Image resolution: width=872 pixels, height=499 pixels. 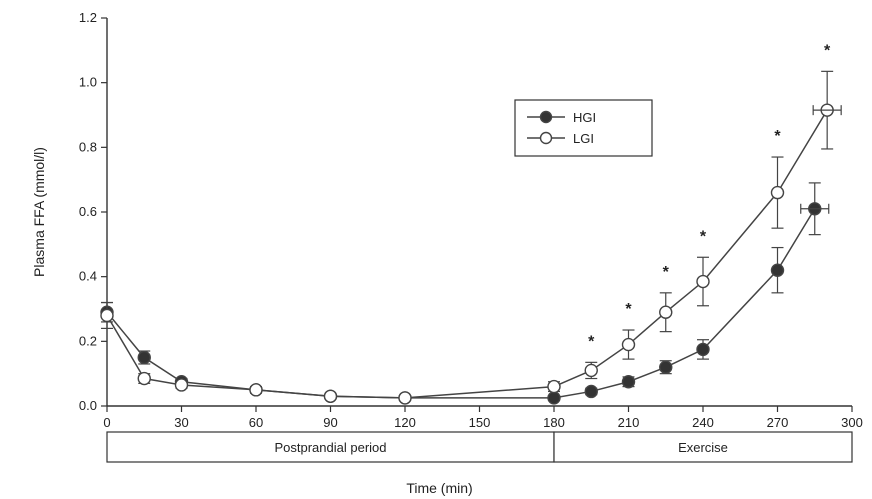 I want to click on period-bar: Postprandial period Exercise, so click(x=479, y=447).